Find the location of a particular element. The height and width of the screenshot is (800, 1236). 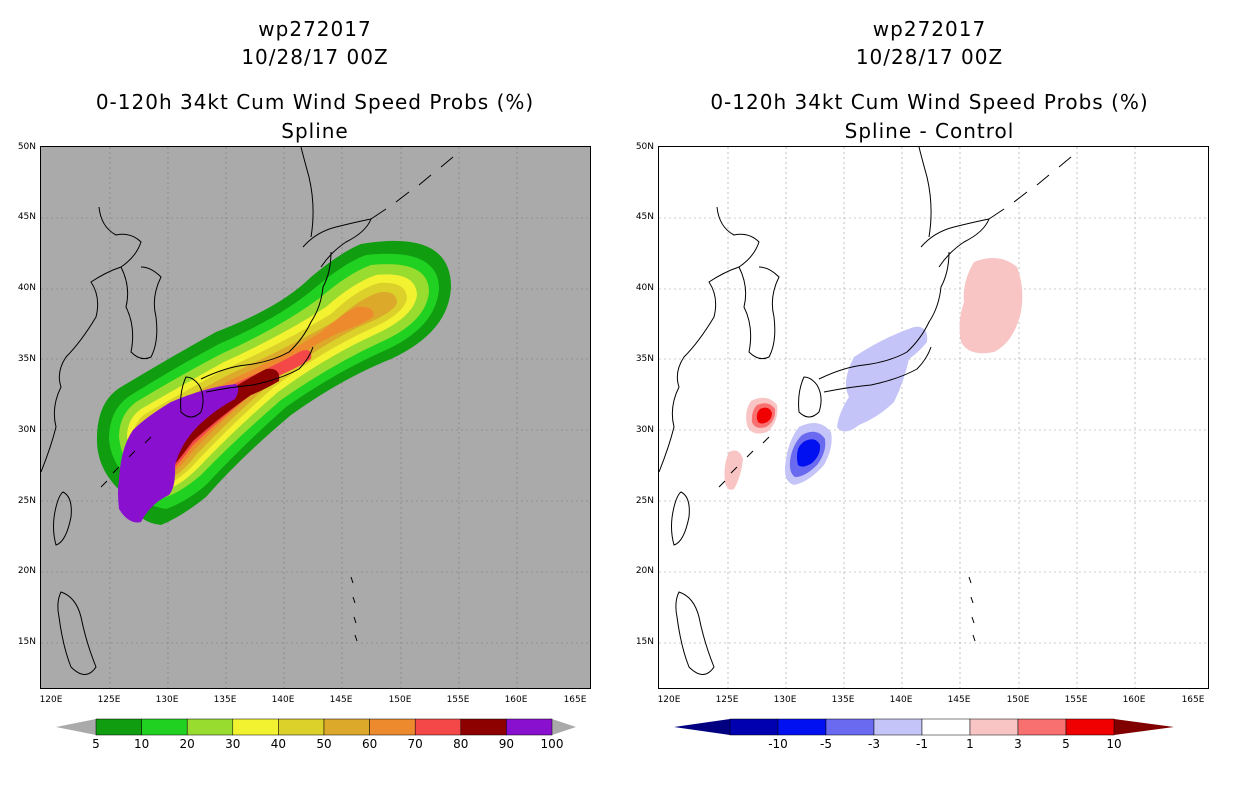

left-lat-label: 35N is located at coordinates (26, 359).